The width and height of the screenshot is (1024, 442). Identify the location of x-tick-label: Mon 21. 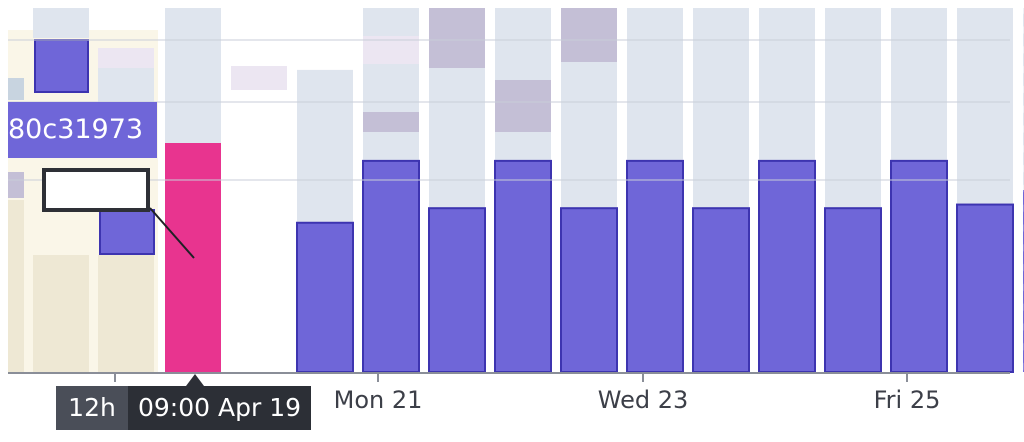
(378, 400).